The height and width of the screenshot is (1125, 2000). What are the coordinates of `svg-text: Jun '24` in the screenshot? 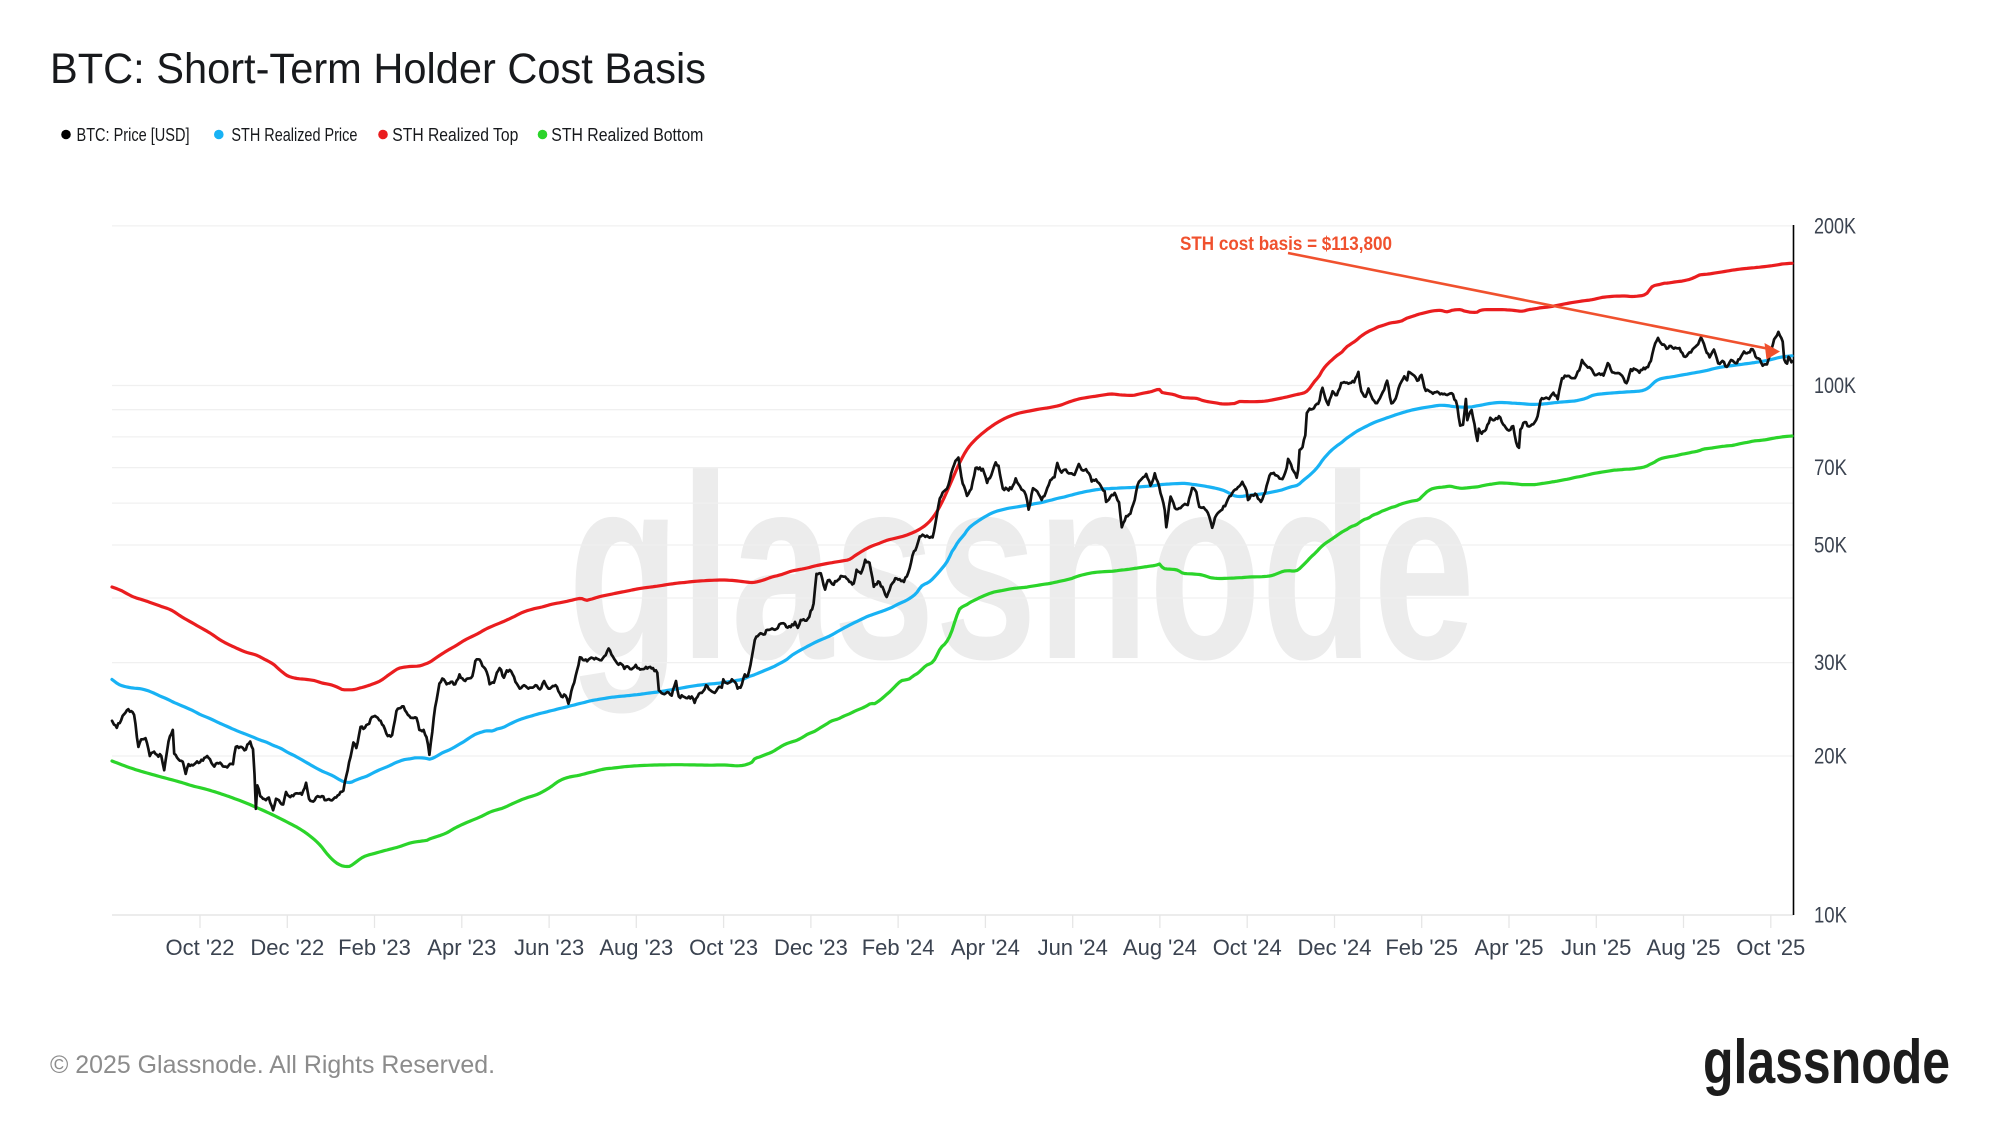 It's located at (1073, 947).